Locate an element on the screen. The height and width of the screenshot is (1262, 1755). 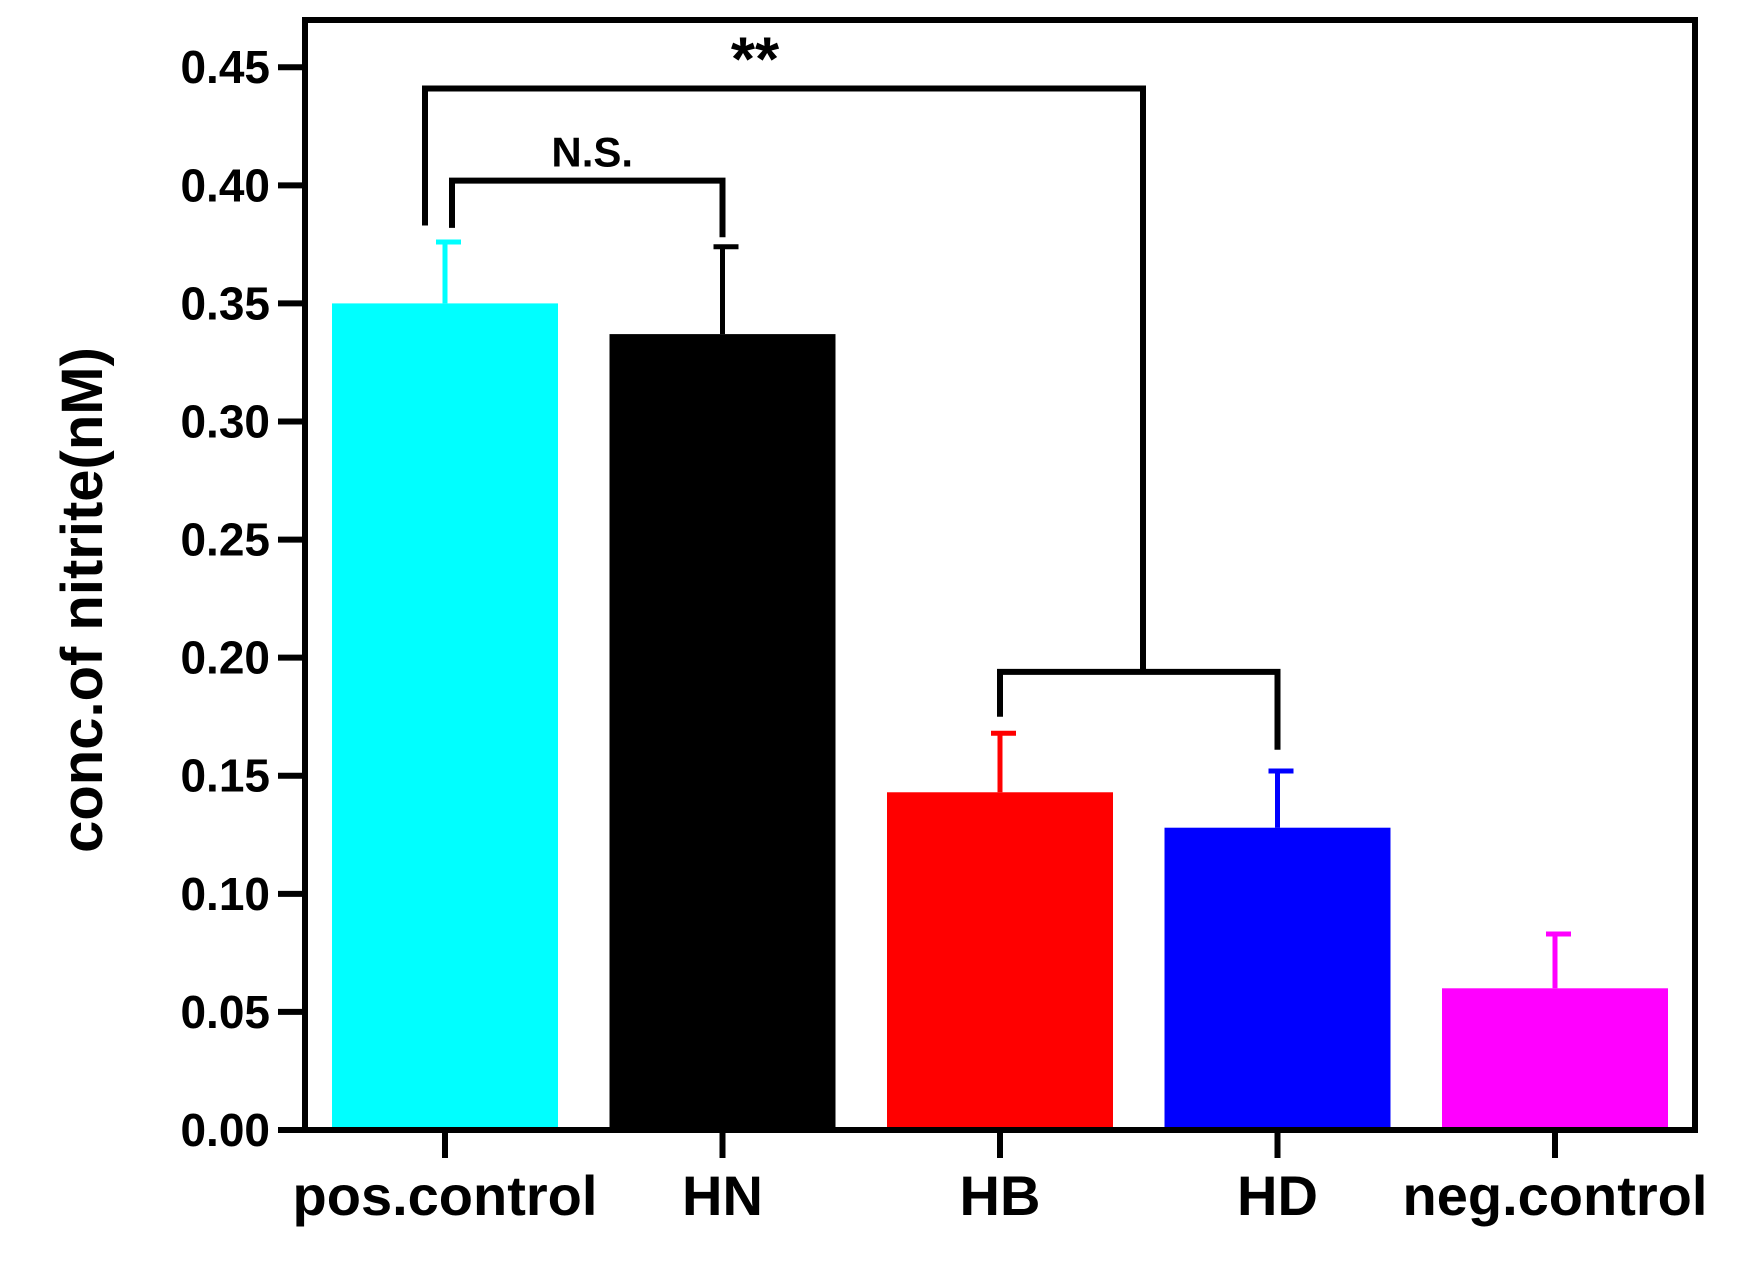
x-axis-ticks: pos.control HN HB HD neg.control is located at coordinates (1000, 1178).